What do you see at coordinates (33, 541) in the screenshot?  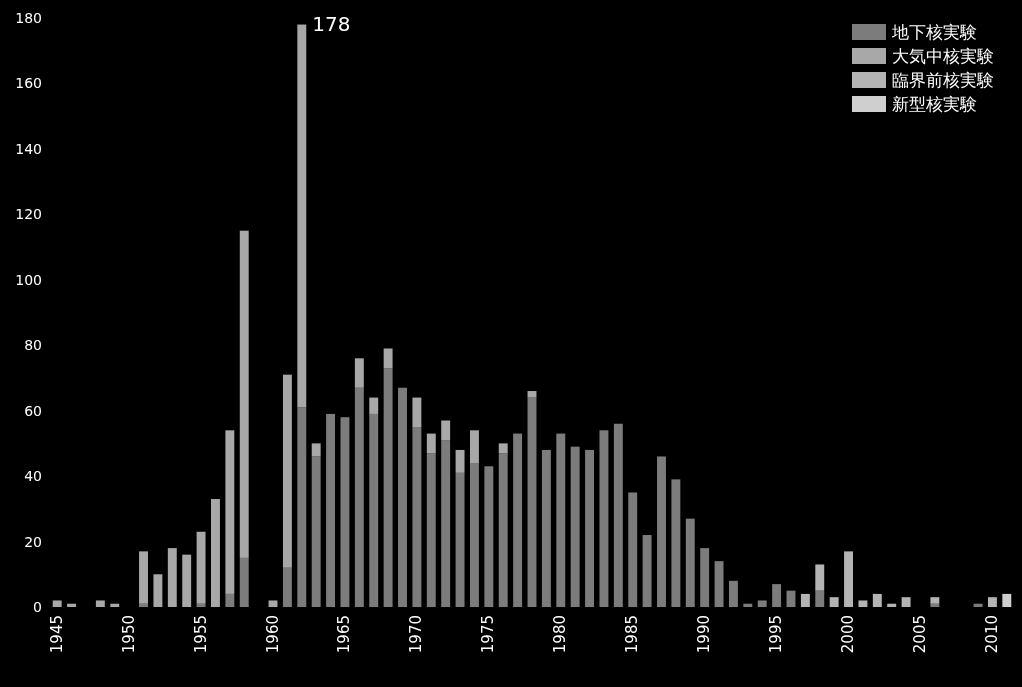 I see `y-tick-label: 20` at bounding box center [33, 541].